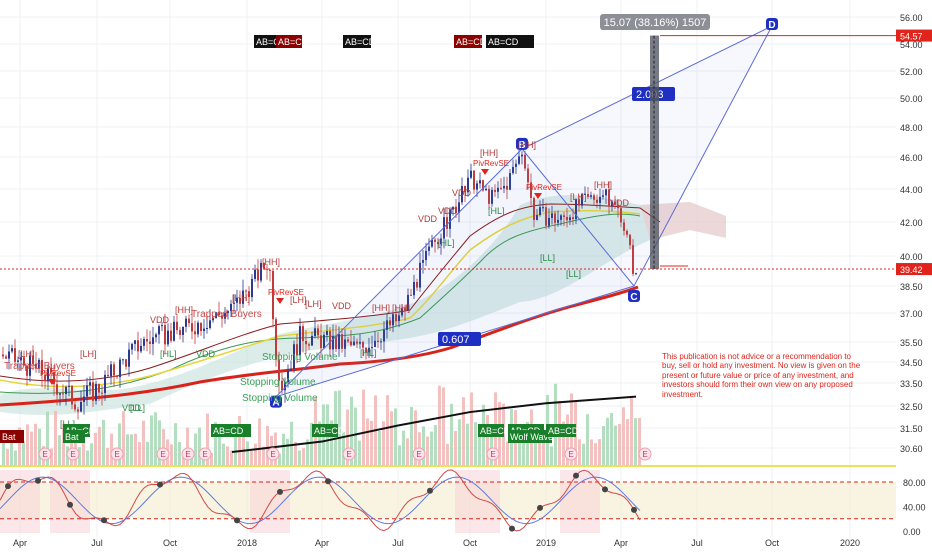  I want to click on price-tick-label: 37.00, so click(911, 314).